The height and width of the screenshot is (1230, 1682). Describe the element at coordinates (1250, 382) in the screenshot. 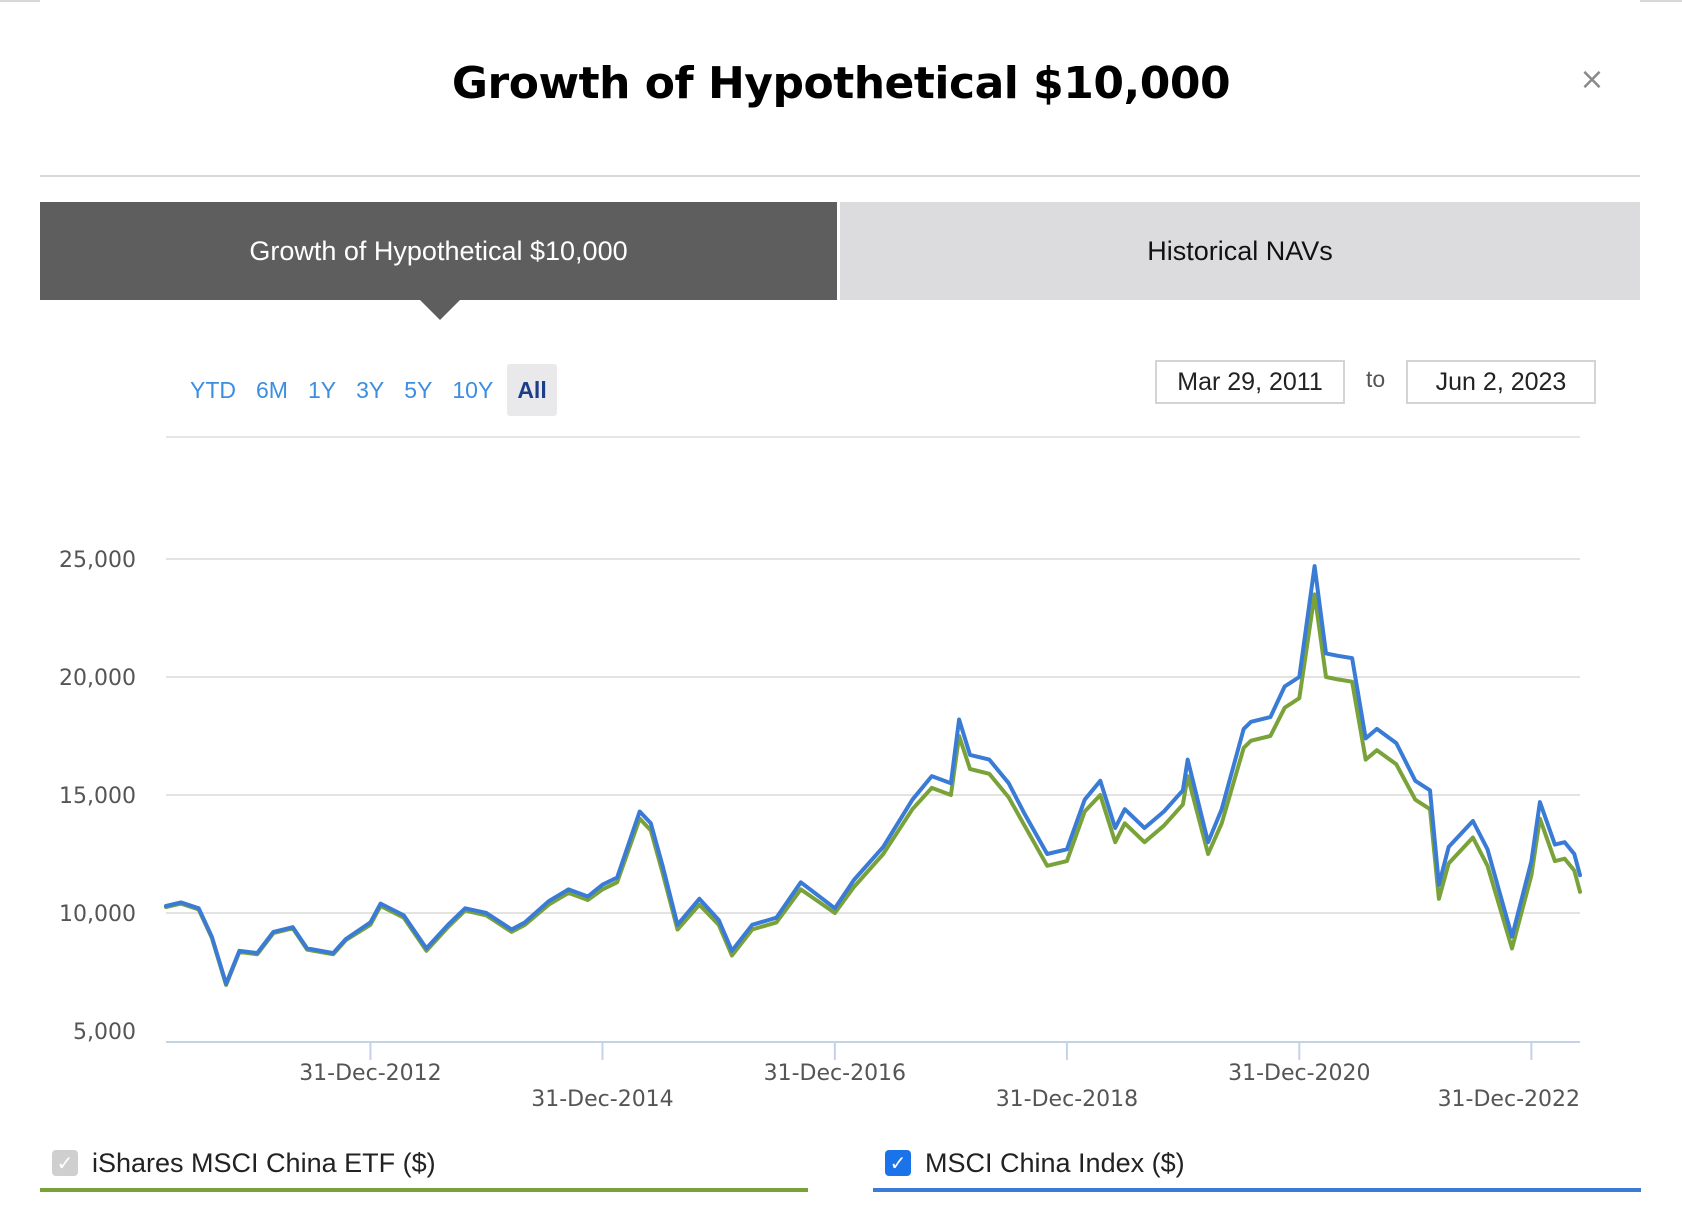

I see `date-from-input: Mar 29, 2011` at that location.